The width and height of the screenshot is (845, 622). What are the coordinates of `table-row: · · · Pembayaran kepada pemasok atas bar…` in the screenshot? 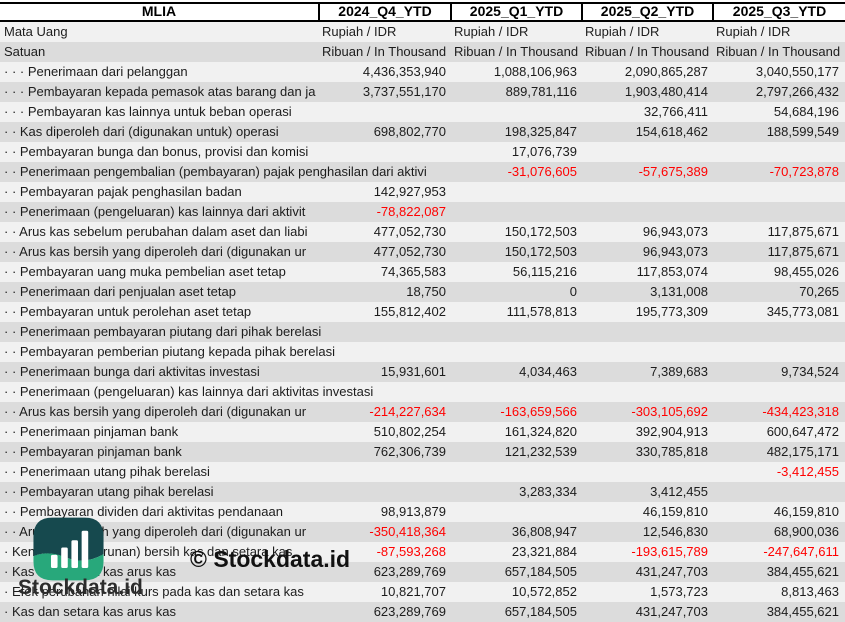 It's located at (422, 92).